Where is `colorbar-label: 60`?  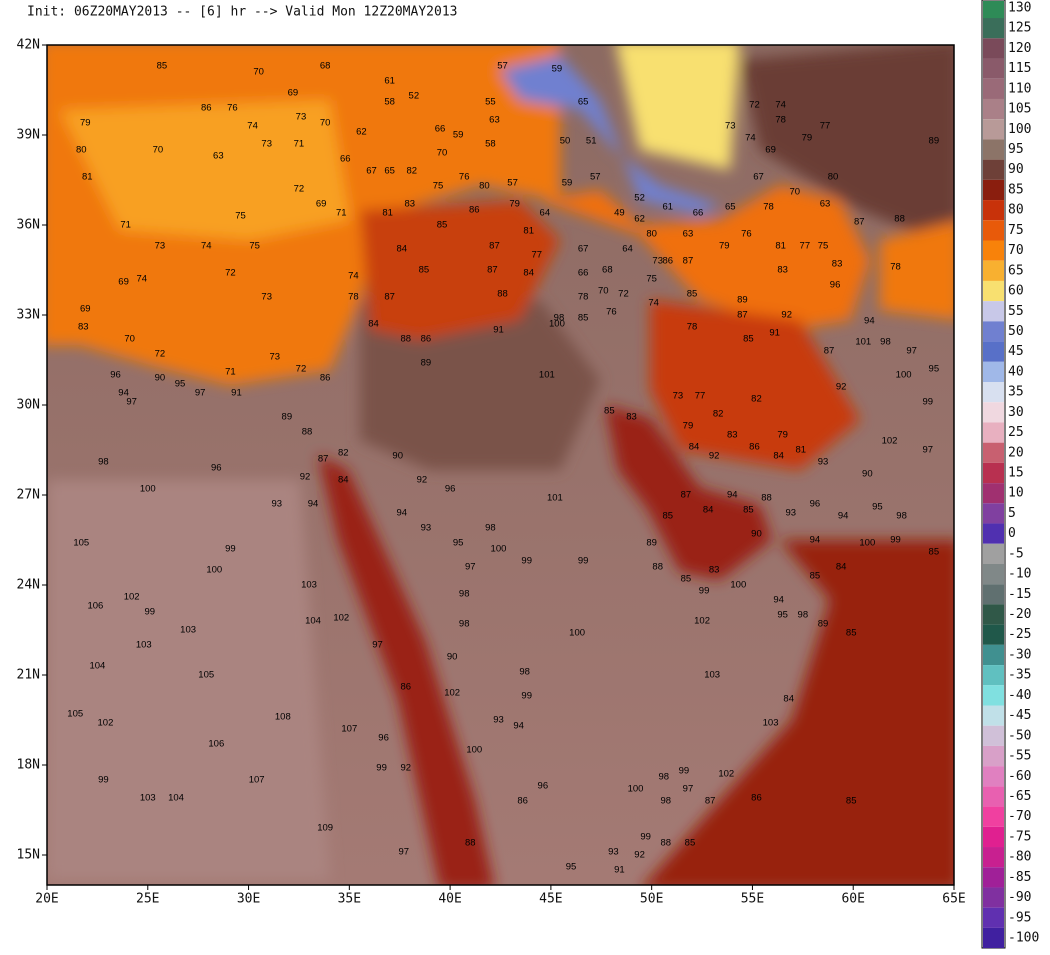
colorbar-label: 60 is located at coordinates (1016, 291).